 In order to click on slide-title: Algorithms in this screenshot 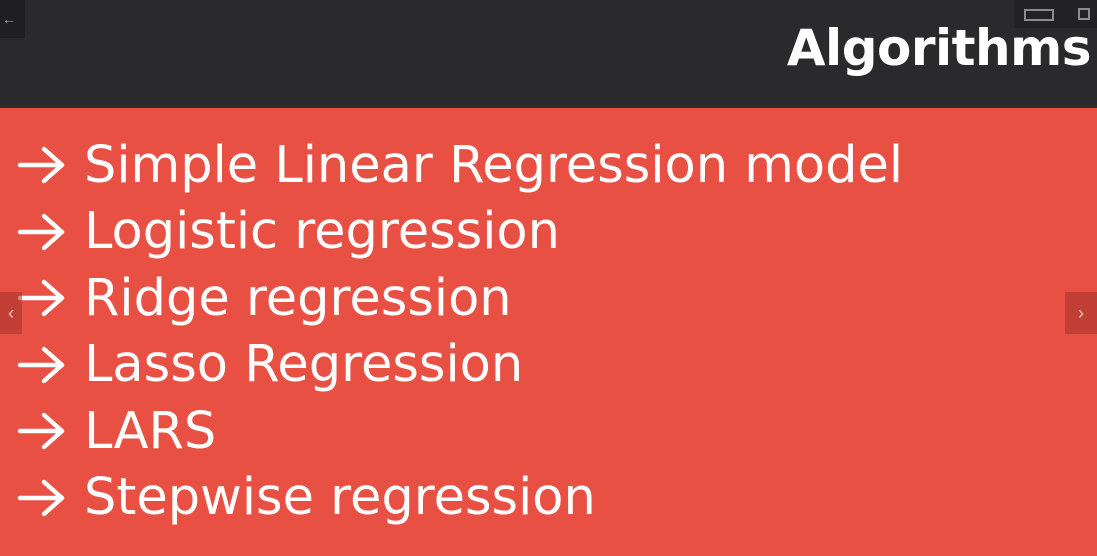, I will do `click(939, 48)`.